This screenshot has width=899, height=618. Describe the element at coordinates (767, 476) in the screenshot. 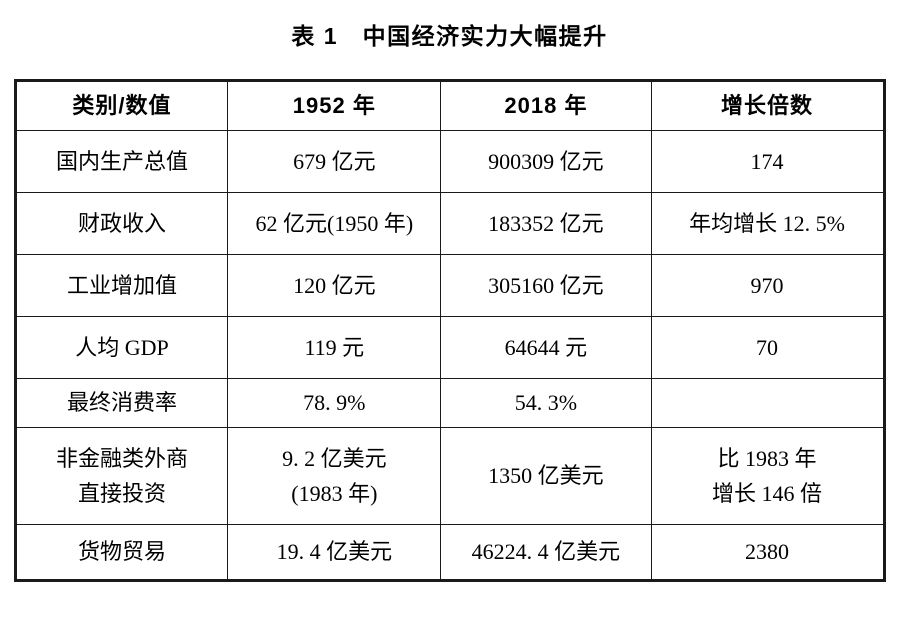

I see `table-cell: 比 1983 年 增长 146 倍` at that location.